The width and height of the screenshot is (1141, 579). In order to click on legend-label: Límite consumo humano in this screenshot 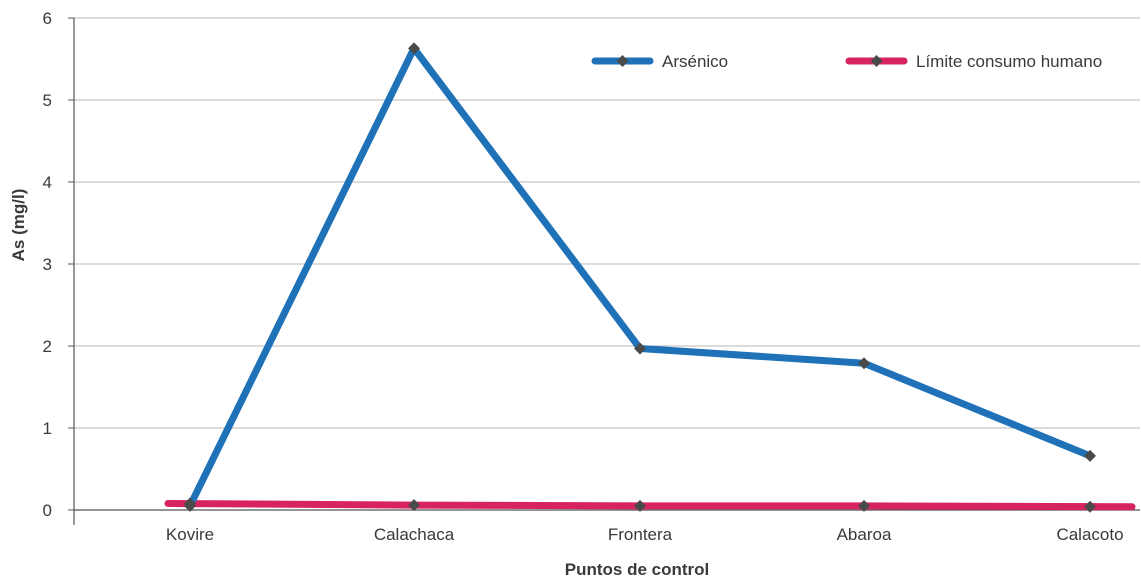, I will do `click(1009, 61)`.